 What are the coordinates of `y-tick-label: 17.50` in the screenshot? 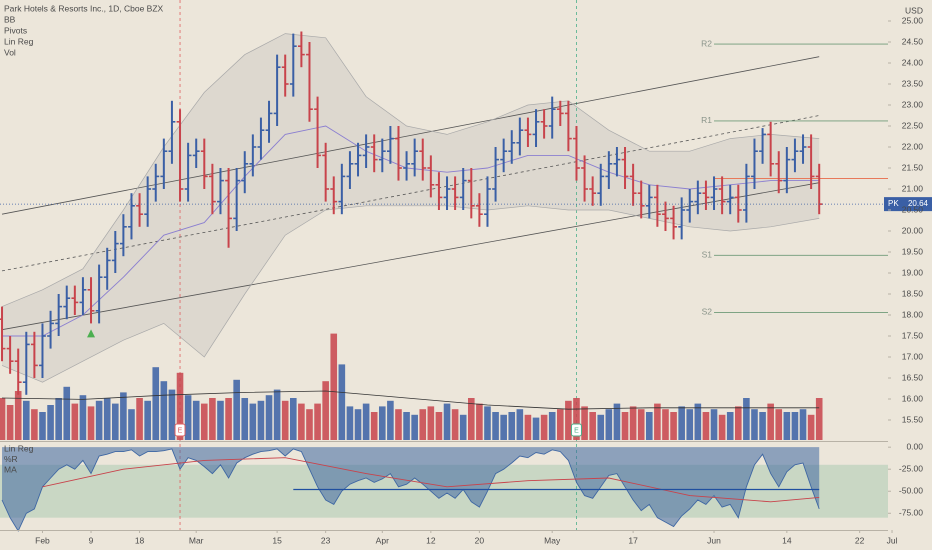 It's located at (913, 335).